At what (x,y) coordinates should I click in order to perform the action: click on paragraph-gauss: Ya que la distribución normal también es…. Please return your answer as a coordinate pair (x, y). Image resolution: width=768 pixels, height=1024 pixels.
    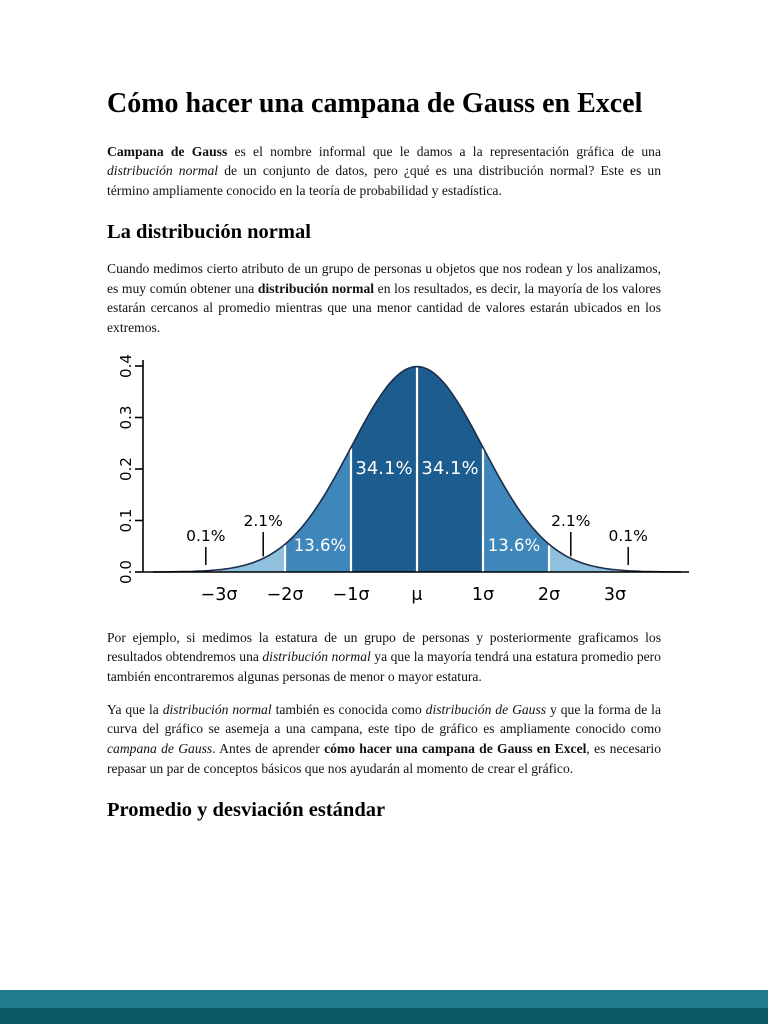
    Looking at the image, I should click on (384, 738).